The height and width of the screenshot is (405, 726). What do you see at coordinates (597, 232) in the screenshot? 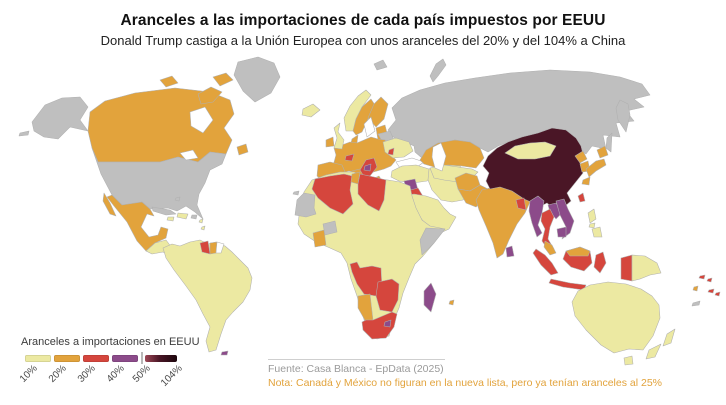
I see `region-philippines-mindanao` at bounding box center [597, 232].